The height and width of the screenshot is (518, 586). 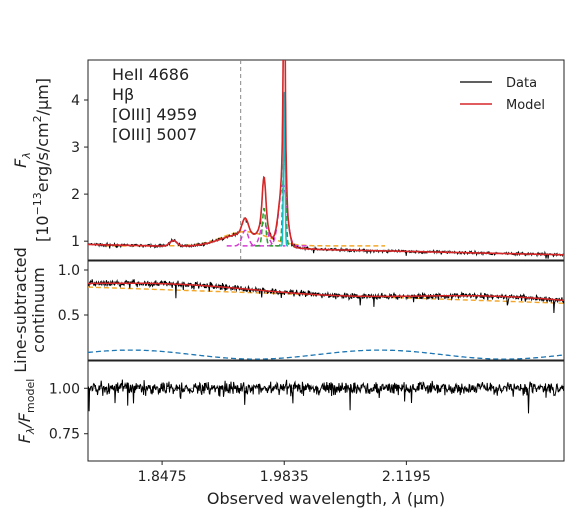 What do you see at coordinates (20, 163) in the screenshot?
I see `top-ylabel-f: F` at bounding box center [20, 163].